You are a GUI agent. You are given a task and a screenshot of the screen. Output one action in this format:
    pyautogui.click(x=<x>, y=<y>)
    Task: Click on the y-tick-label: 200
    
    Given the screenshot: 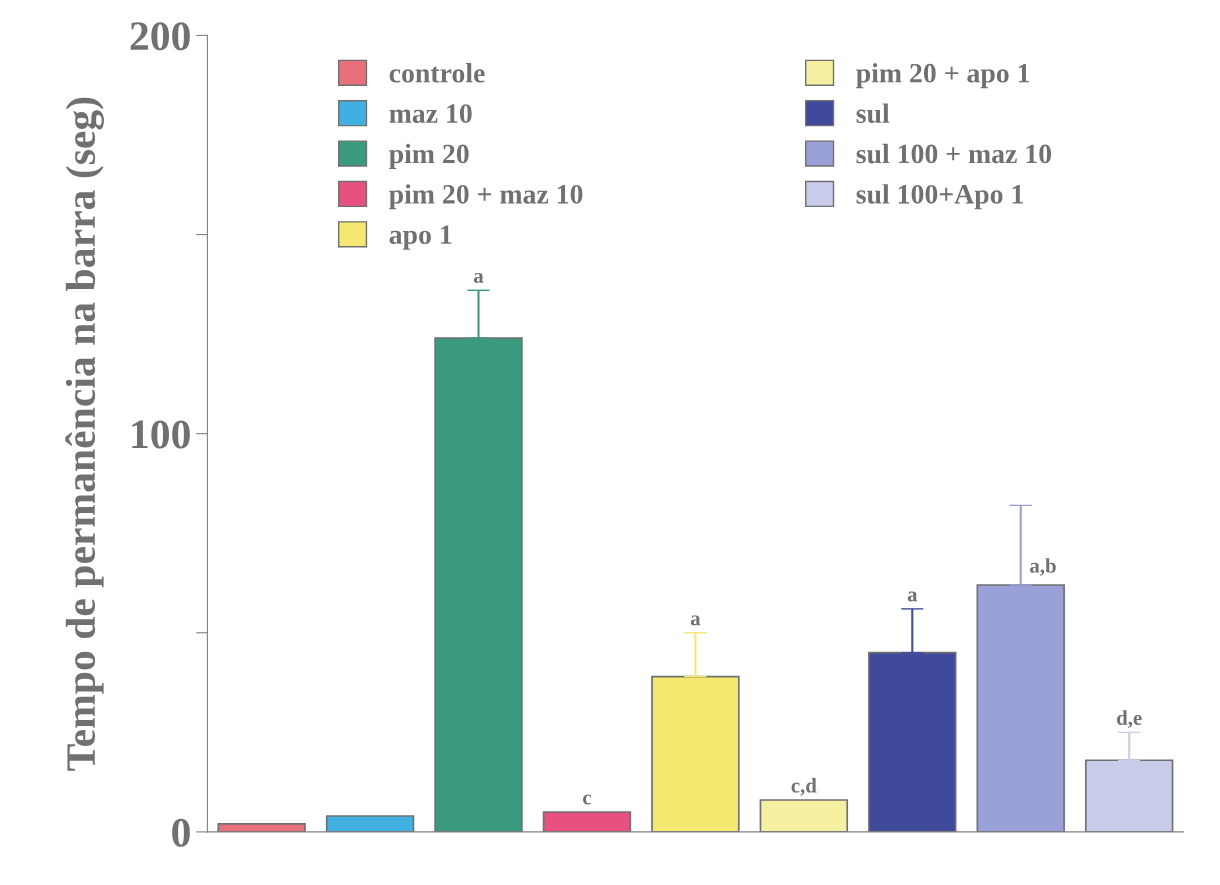 What is the action you would take?
    pyautogui.click(x=160, y=36)
    